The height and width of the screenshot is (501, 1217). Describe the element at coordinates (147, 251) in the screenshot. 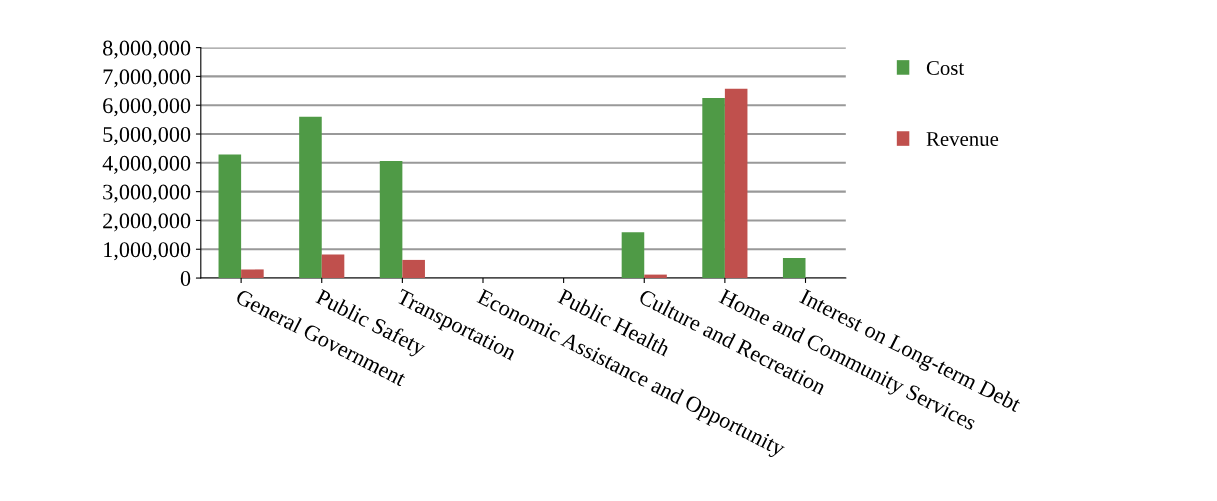

I see `y-tick-label: 1,000,000` at that location.